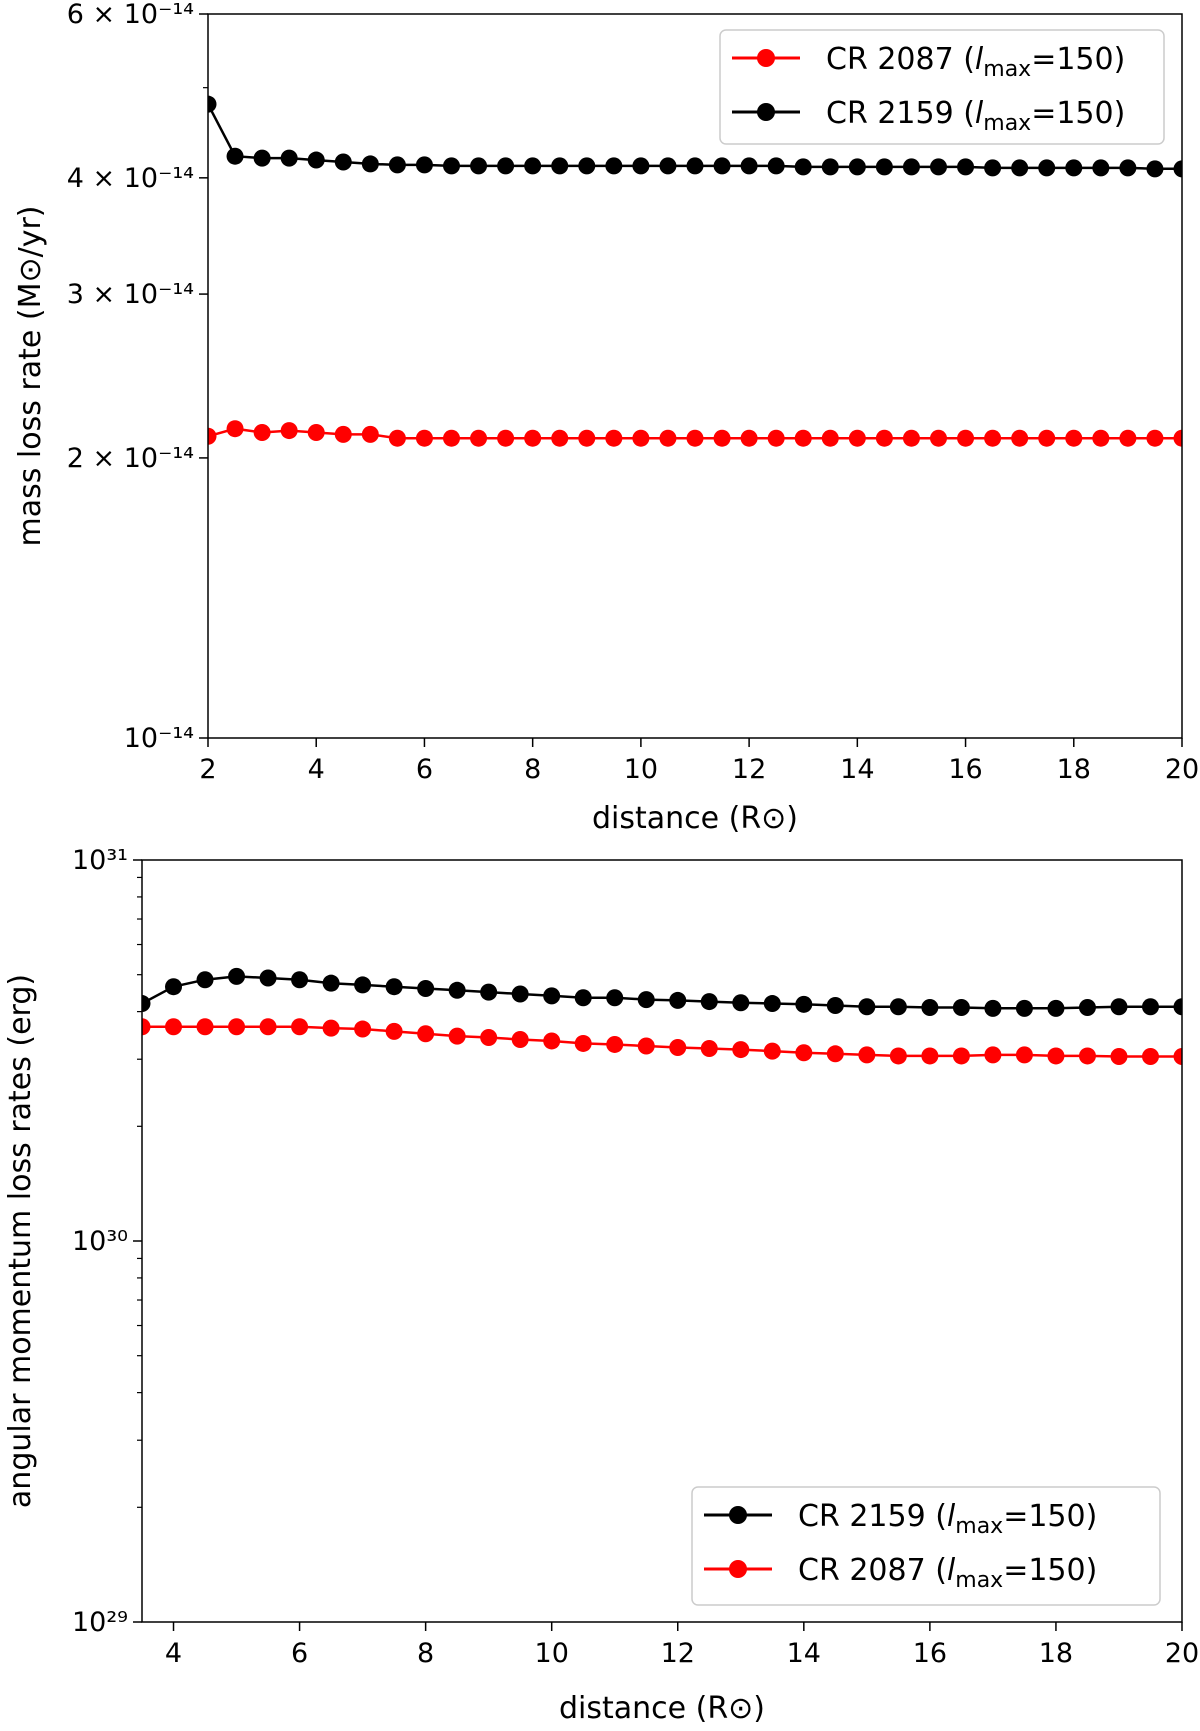 This screenshot has width=1200, height=1731. I want to click on x-tick-label: 4, so click(173, 1653).